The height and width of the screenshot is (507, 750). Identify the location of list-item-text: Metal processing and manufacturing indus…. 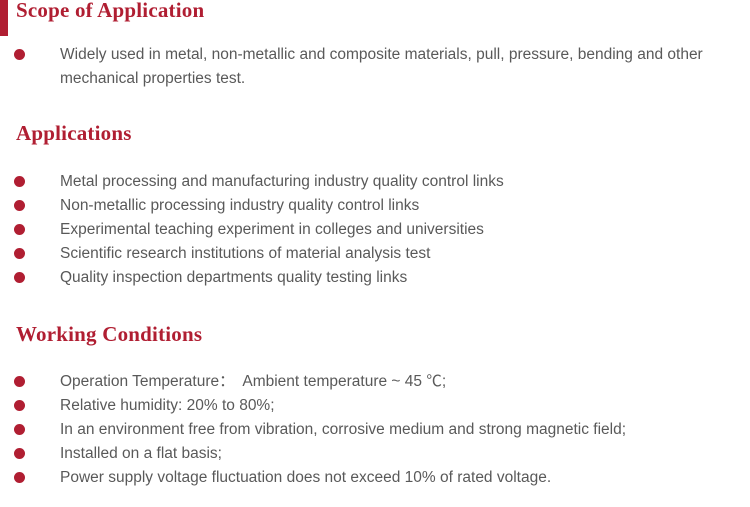
(282, 181).